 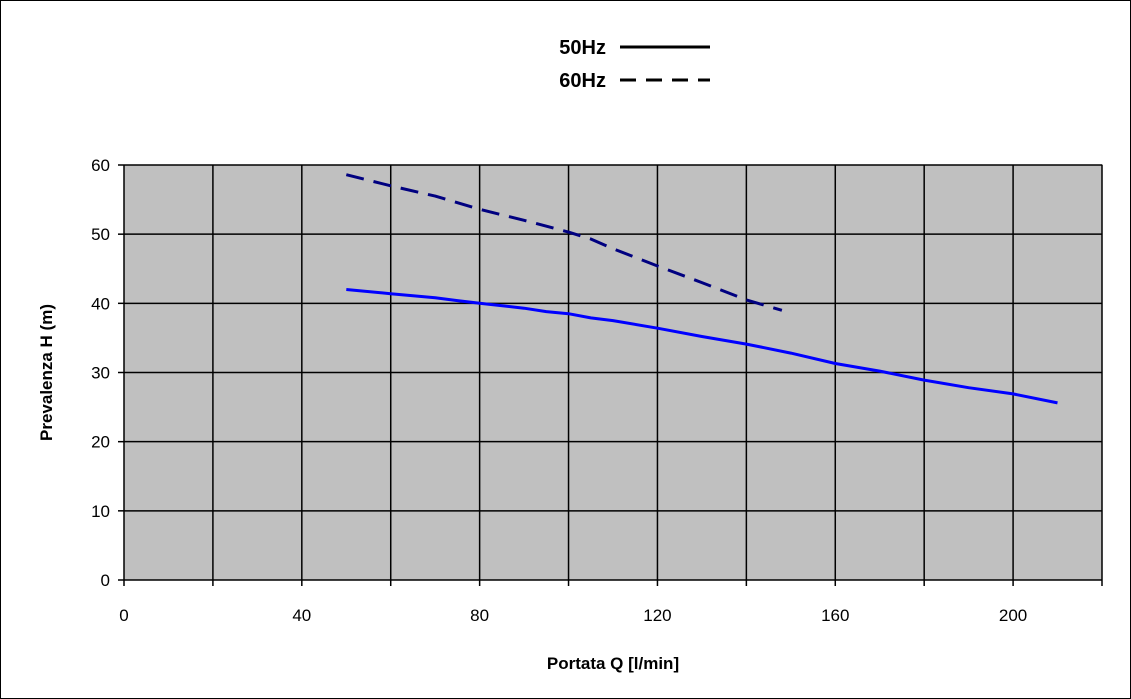 I want to click on x-tick-label: 80, so click(x=479, y=615).